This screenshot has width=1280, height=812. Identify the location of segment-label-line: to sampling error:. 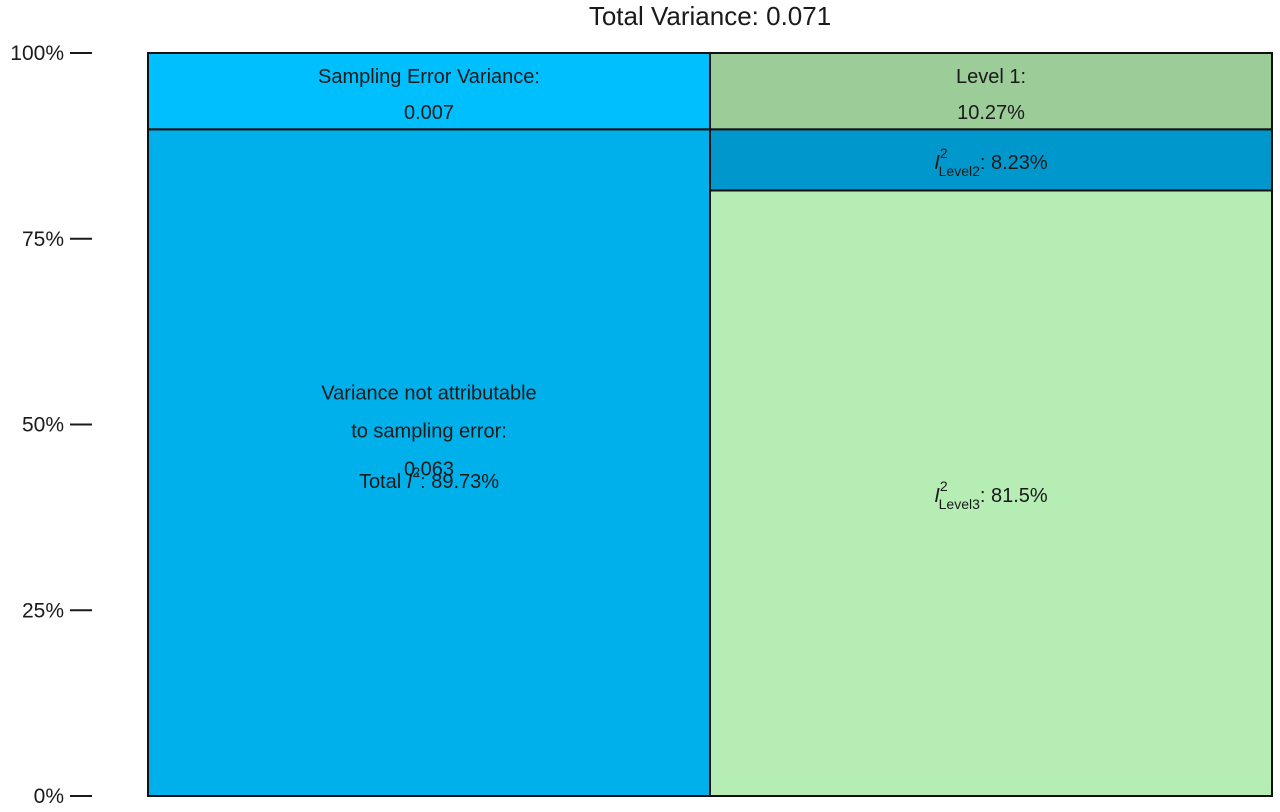
(429, 432).